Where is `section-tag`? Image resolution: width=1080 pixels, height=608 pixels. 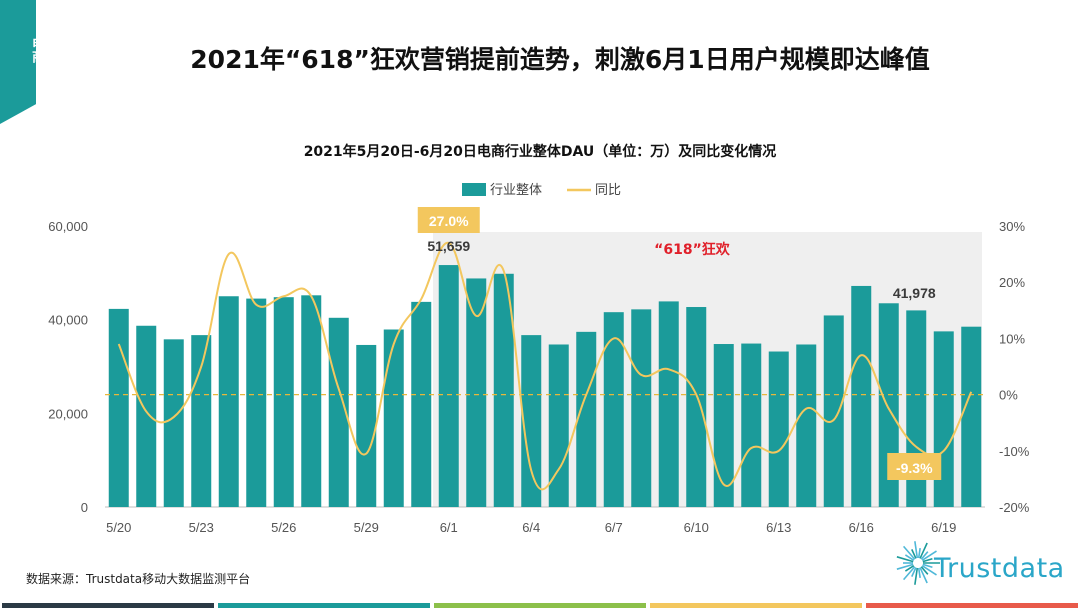 section-tag is located at coordinates (18, 62).